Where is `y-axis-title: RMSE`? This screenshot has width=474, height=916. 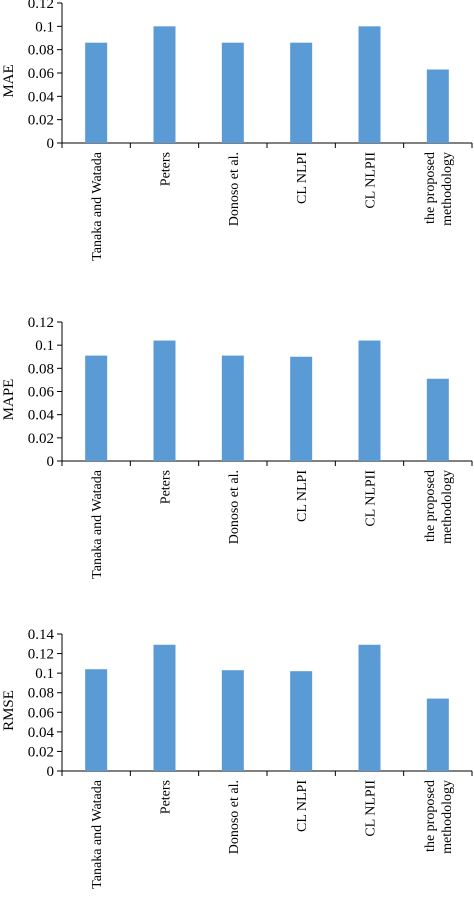 y-axis-title: RMSE is located at coordinates (9, 710).